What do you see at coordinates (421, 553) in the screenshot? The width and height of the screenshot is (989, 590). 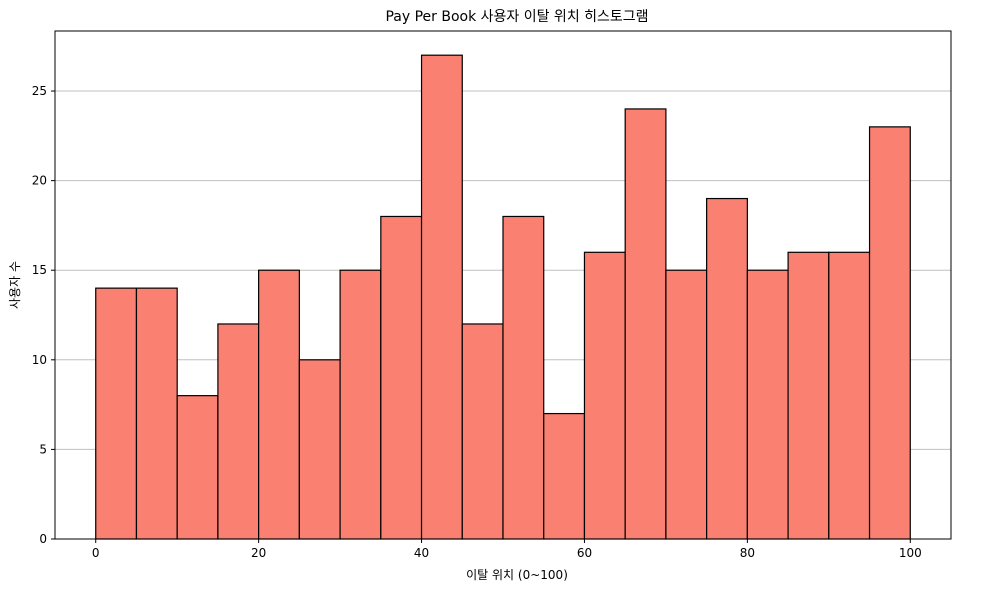 I see `x-tick-label: 40` at bounding box center [421, 553].